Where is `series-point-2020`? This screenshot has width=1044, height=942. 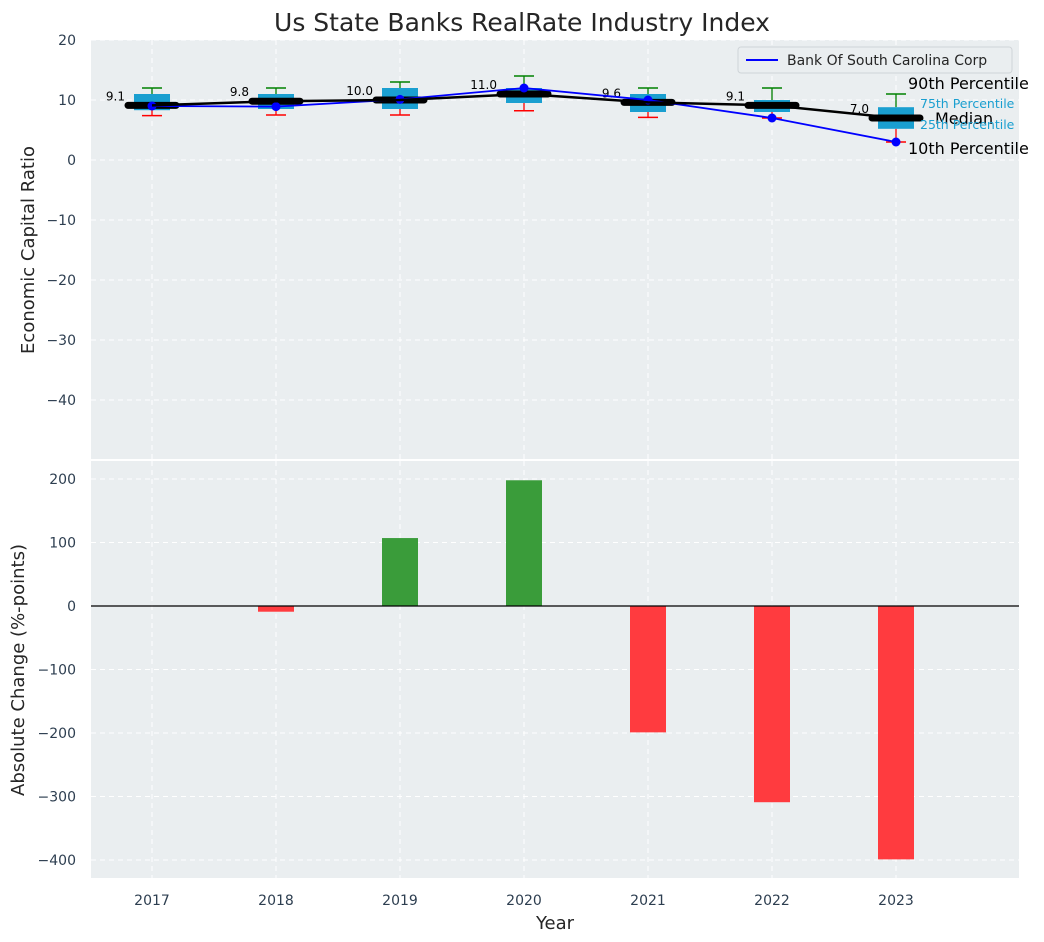 series-point-2020 is located at coordinates (524, 88).